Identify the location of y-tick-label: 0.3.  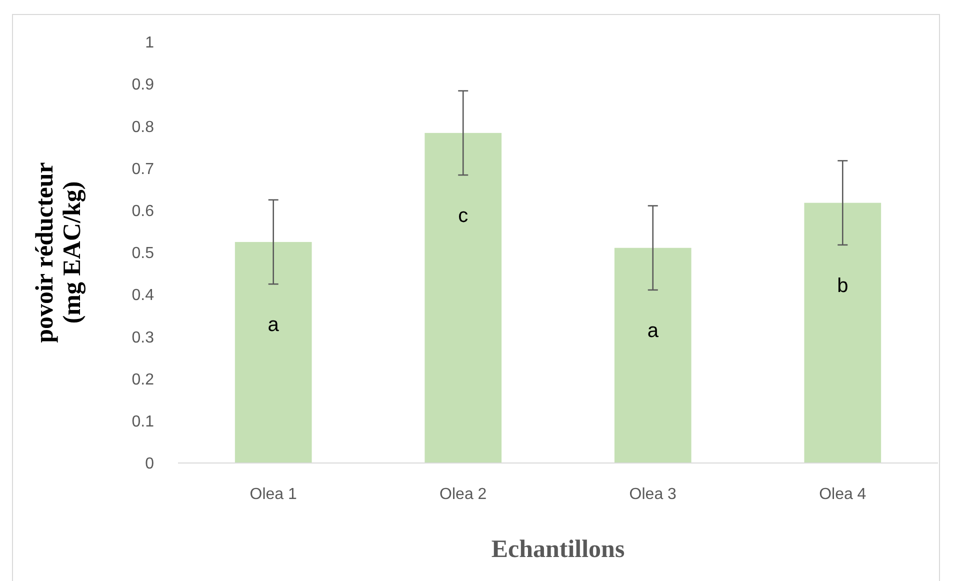
(143, 337).